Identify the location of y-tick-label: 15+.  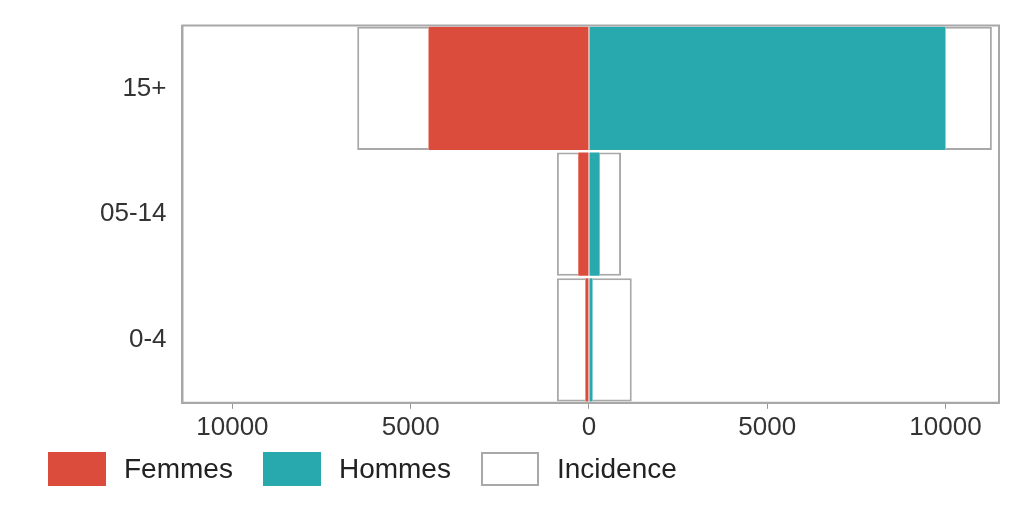
(144, 86).